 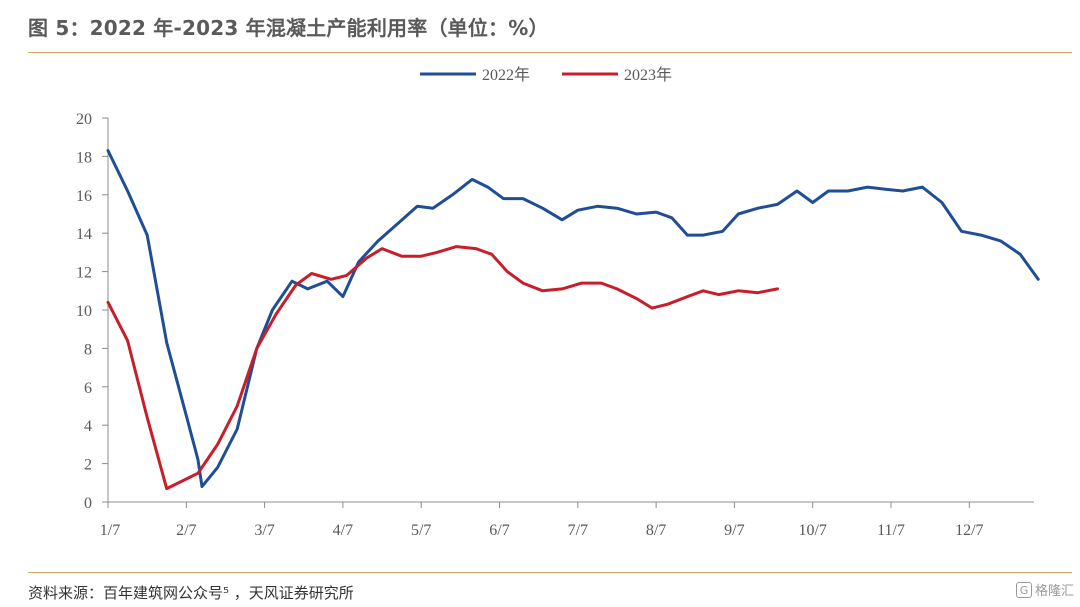 I want to click on x-tick-label: 2/7, so click(x=186, y=530).